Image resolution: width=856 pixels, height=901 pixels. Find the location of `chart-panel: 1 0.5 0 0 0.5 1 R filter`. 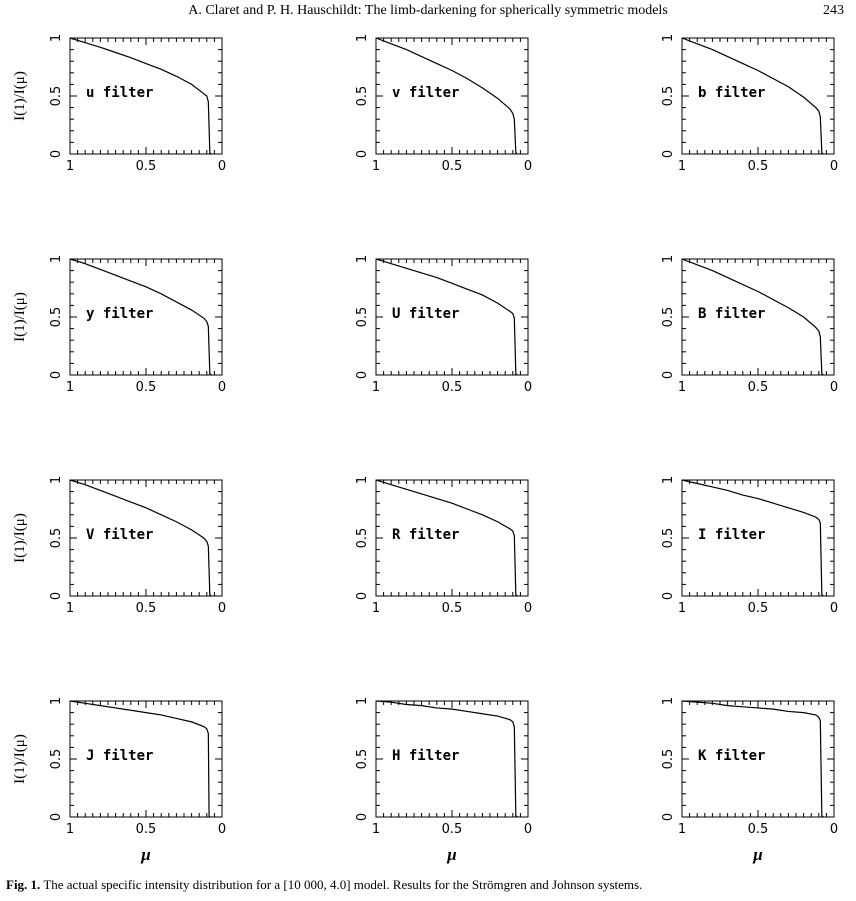

chart-panel: 1 0.5 0 0 0.5 1 R filter is located at coordinates (443, 546).